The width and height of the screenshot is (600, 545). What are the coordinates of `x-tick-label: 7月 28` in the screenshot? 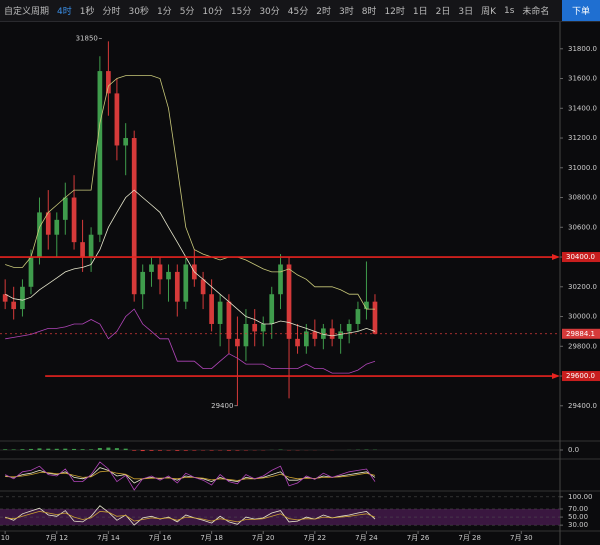 It's located at (469, 538).